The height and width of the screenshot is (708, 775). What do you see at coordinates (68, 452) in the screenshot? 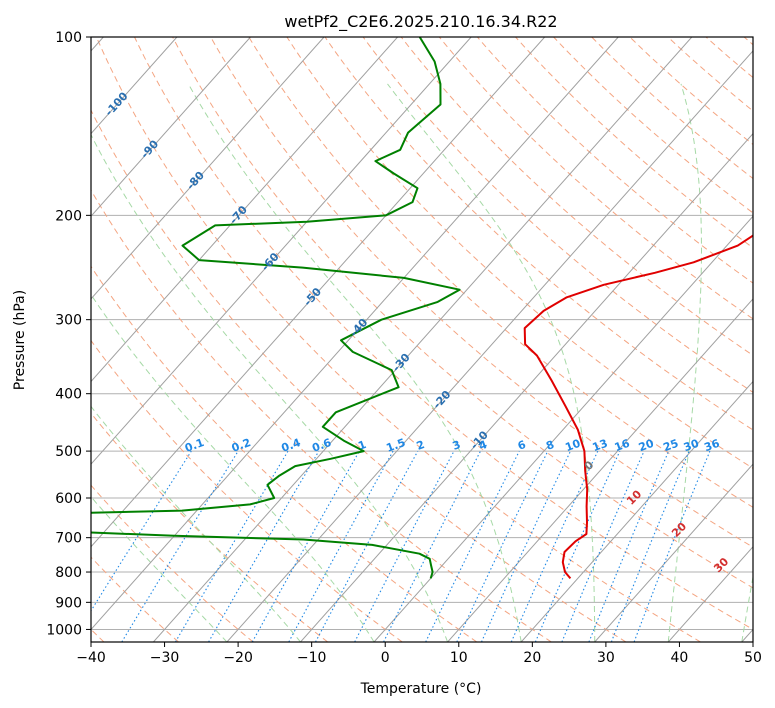
I see `y-tick-label: 500` at bounding box center [68, 452].